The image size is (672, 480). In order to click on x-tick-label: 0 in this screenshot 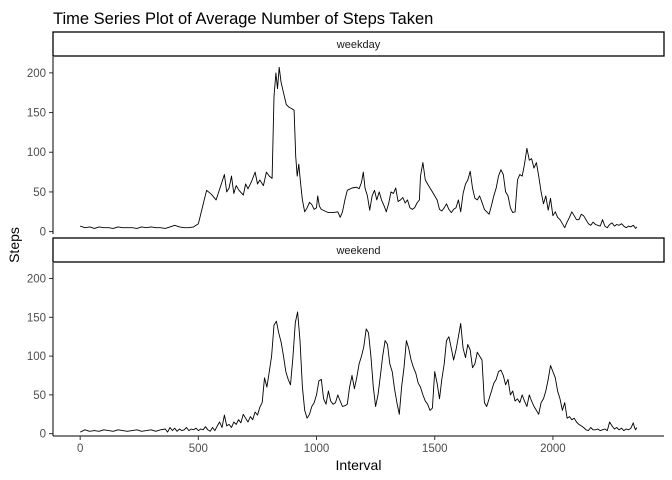, I will do `click(80, 449)`.